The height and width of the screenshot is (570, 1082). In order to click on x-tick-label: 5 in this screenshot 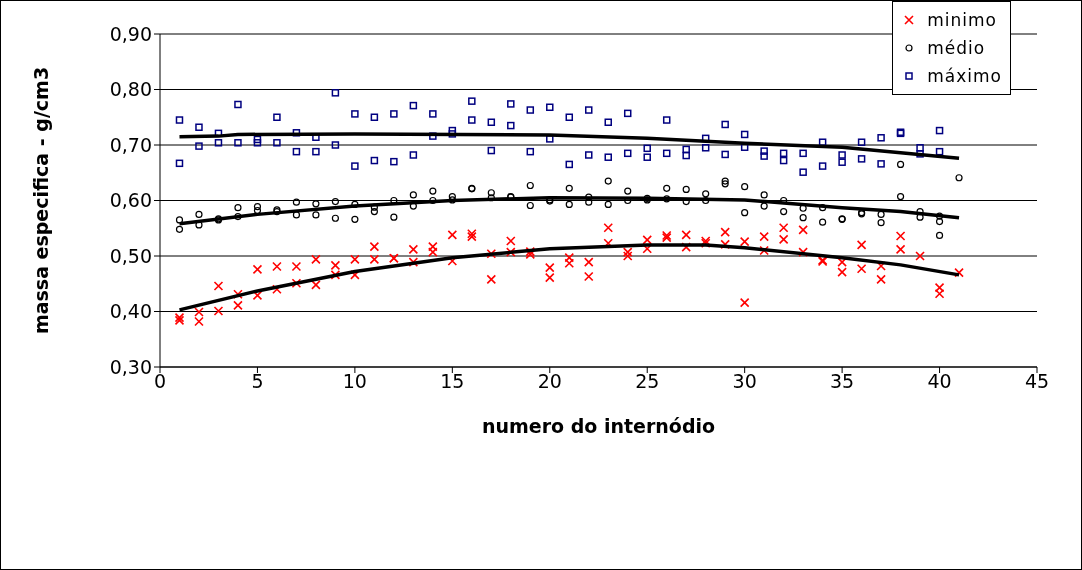, I will do `click(257, 381)`.